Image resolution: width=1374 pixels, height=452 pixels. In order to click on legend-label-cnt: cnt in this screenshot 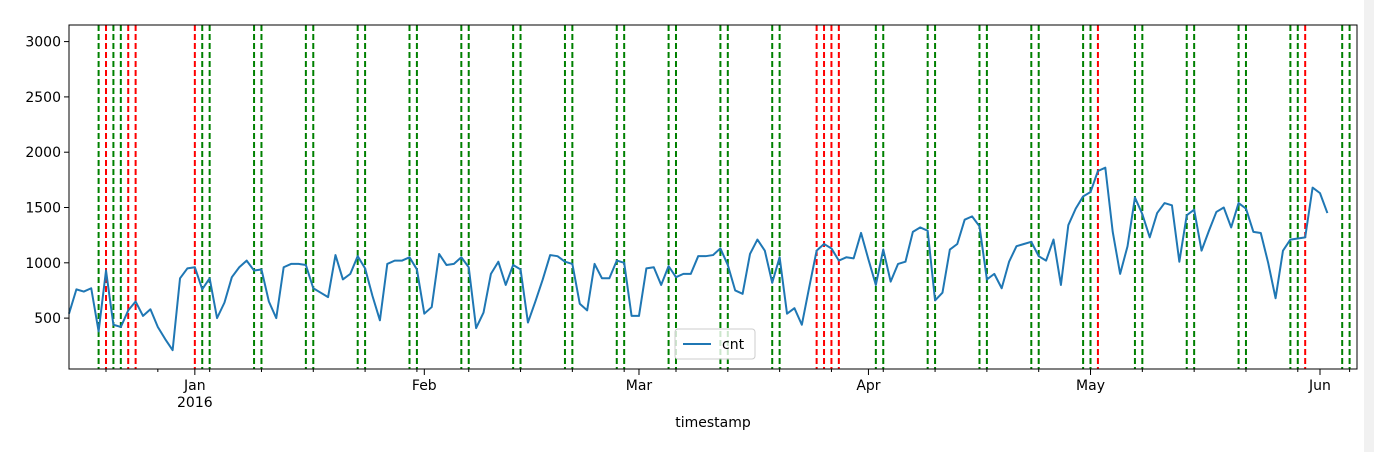, I will do `click(733, 345)`.